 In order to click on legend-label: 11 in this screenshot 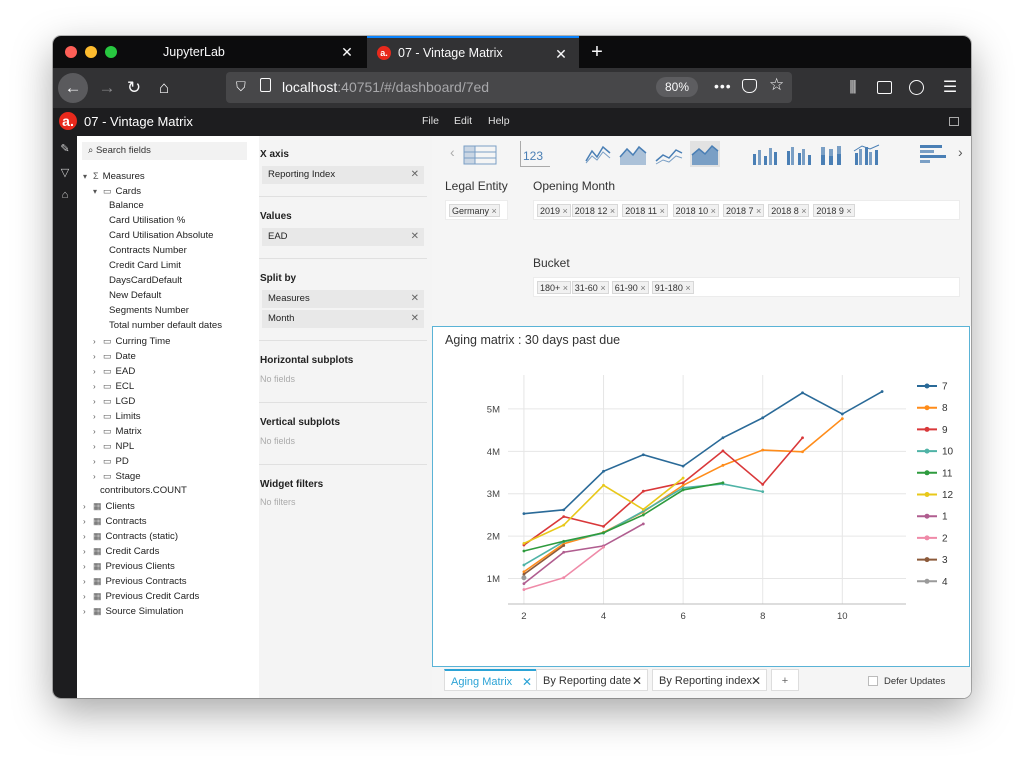, I will do `click(947, 473)`.